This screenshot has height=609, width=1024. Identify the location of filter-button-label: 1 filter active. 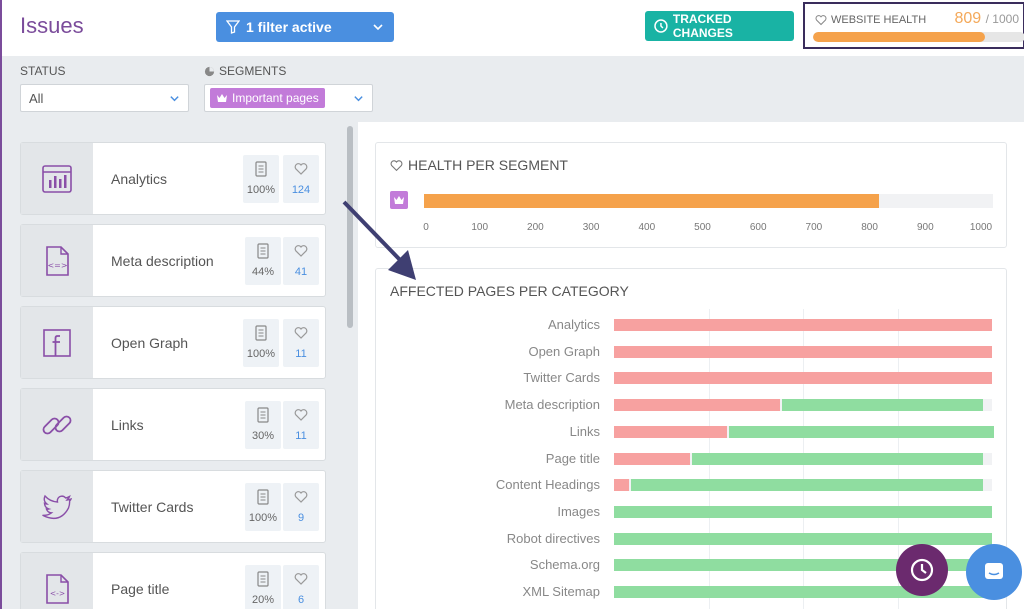
(289, 27).